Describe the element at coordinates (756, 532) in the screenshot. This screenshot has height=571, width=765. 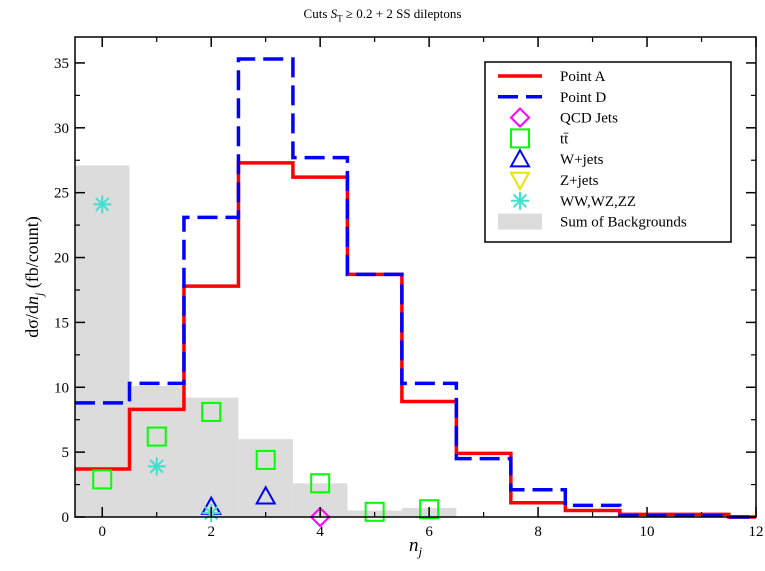
I see `x-tick-label: 12` at that location.